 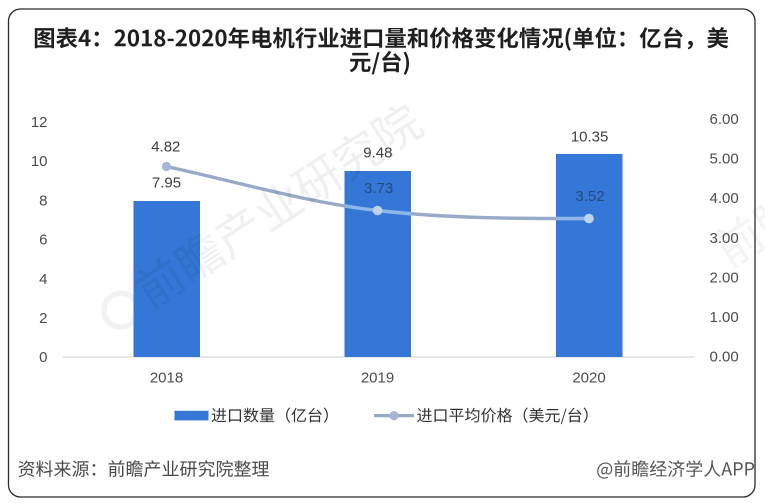 I want to click on svg-text: 4.00, so click(x=724, y=198).